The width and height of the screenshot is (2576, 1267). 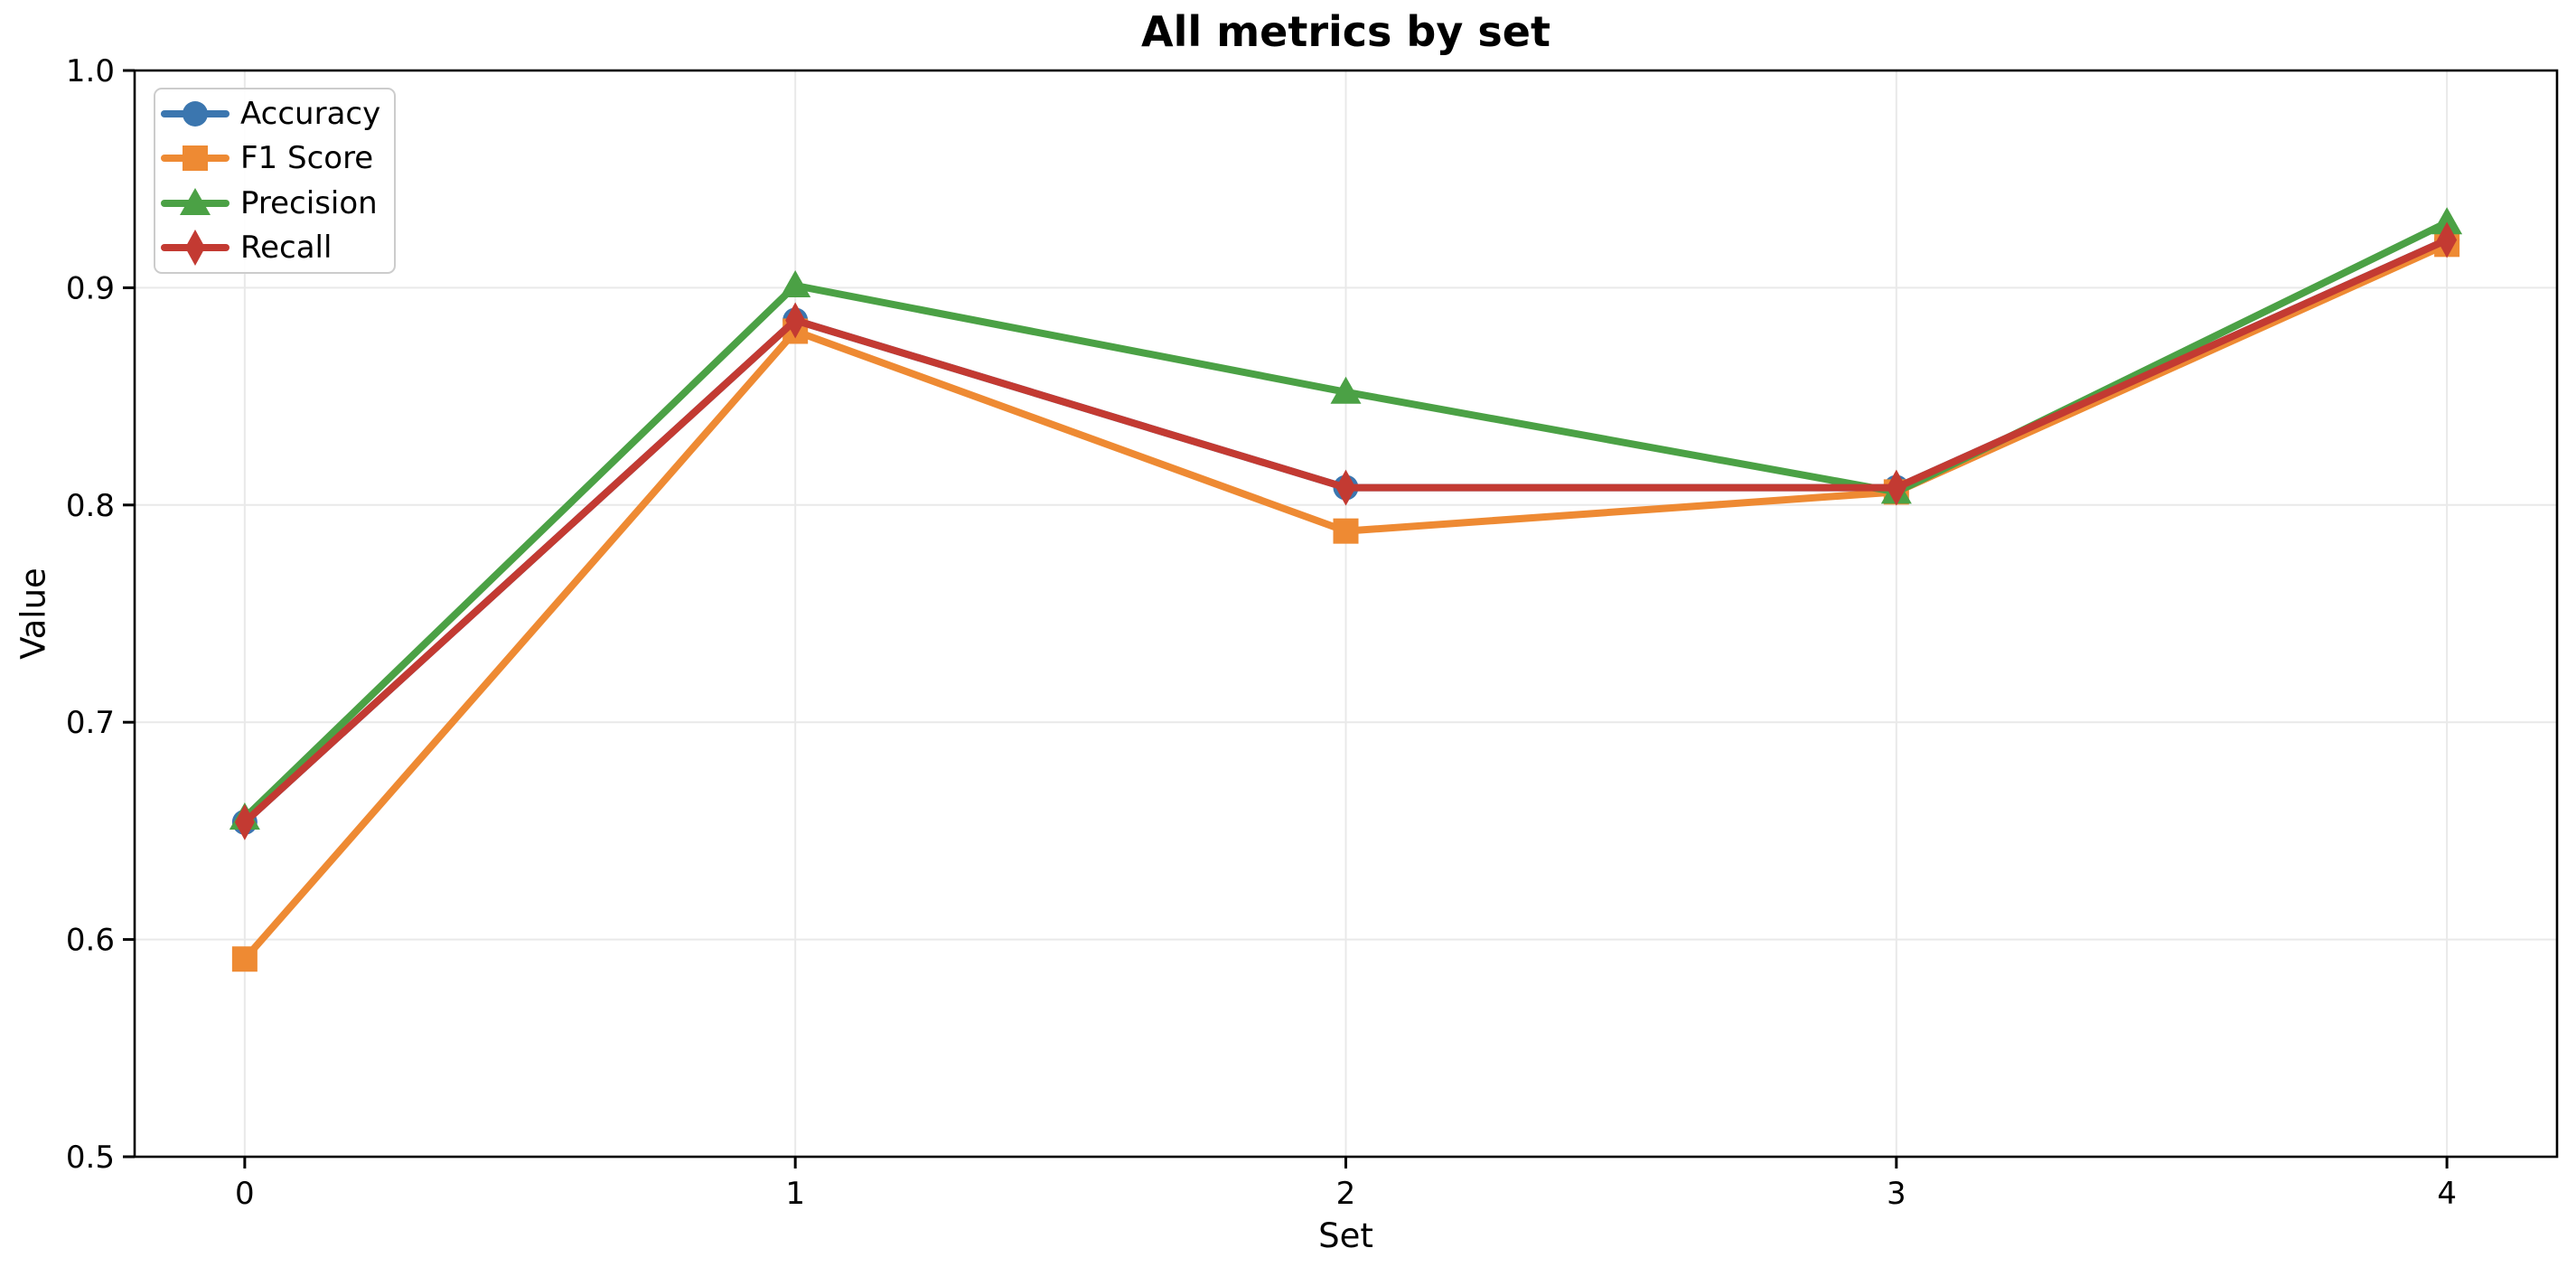 I want to click on circle-legend-marker-icon, so click(x=195, y=114).